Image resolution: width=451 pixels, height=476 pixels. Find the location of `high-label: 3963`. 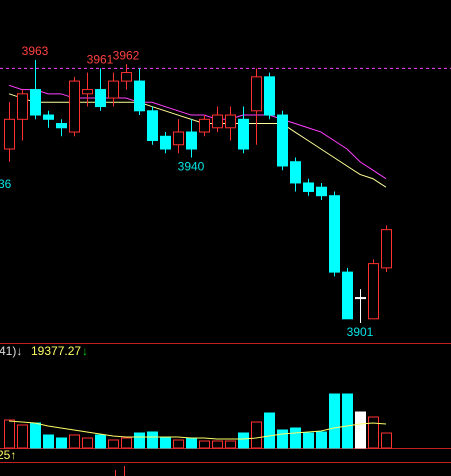

high-label: 3963 is located at coordinates (35, 51).